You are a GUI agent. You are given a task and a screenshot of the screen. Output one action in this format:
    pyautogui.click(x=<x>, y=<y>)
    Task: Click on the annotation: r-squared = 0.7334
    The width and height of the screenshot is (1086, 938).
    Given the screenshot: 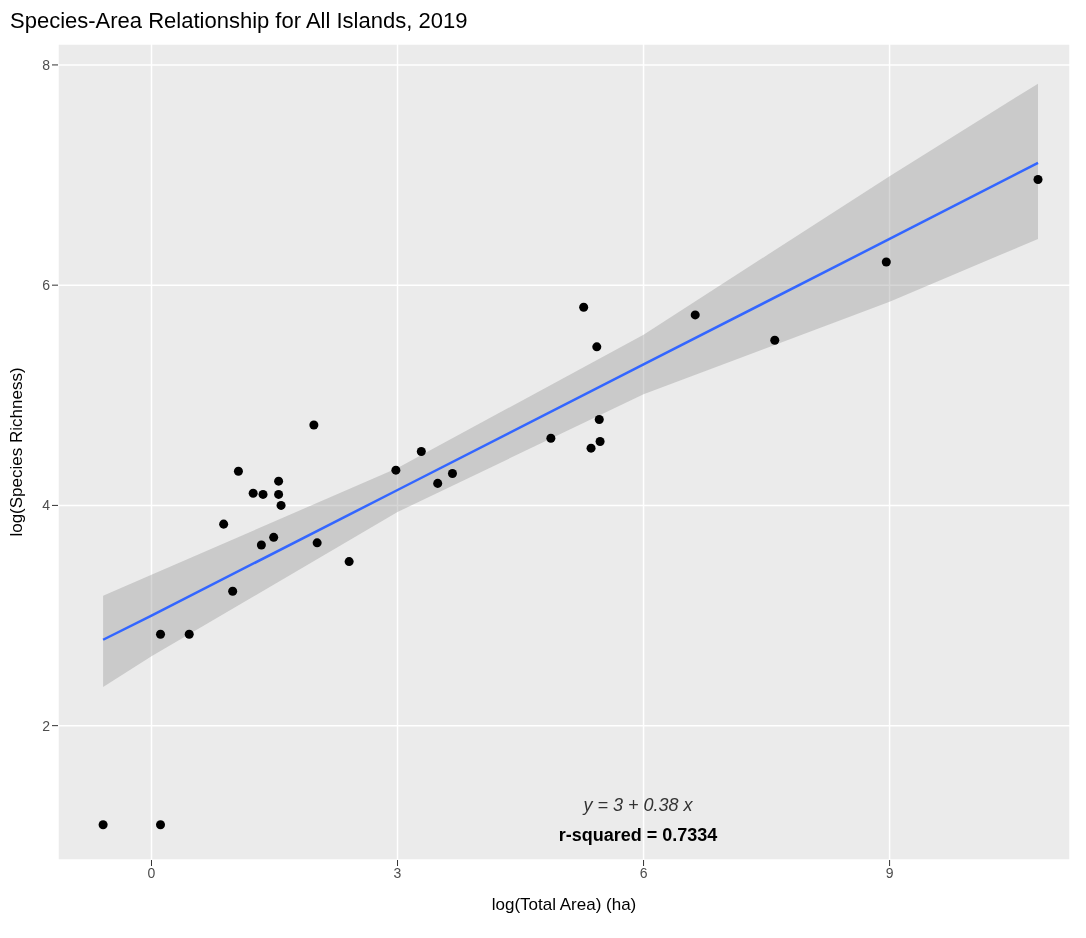 What is the action you would take?
    pyautogui.click(x=638, y=835)
    